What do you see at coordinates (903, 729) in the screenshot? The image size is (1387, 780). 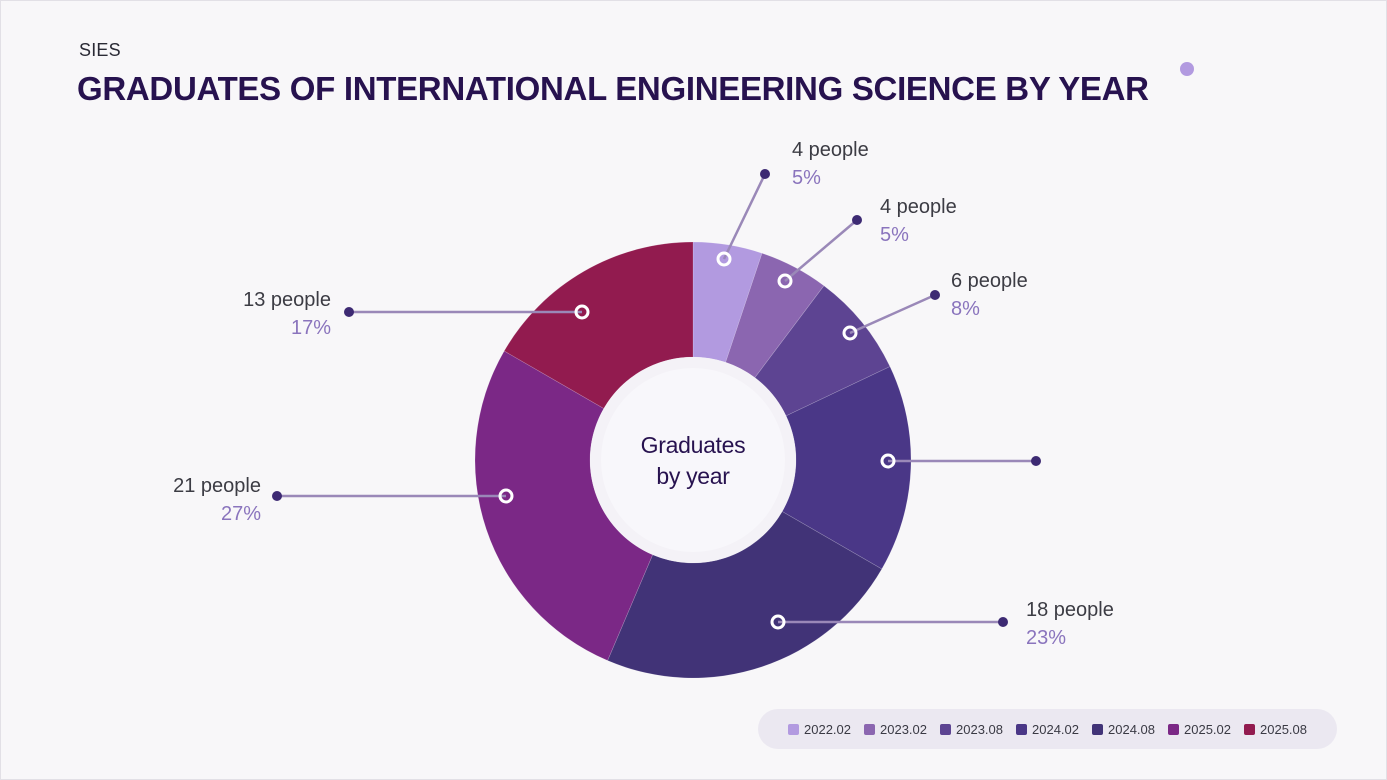 I see `legend-label: 2023.02` at bounding box center [903, 729].